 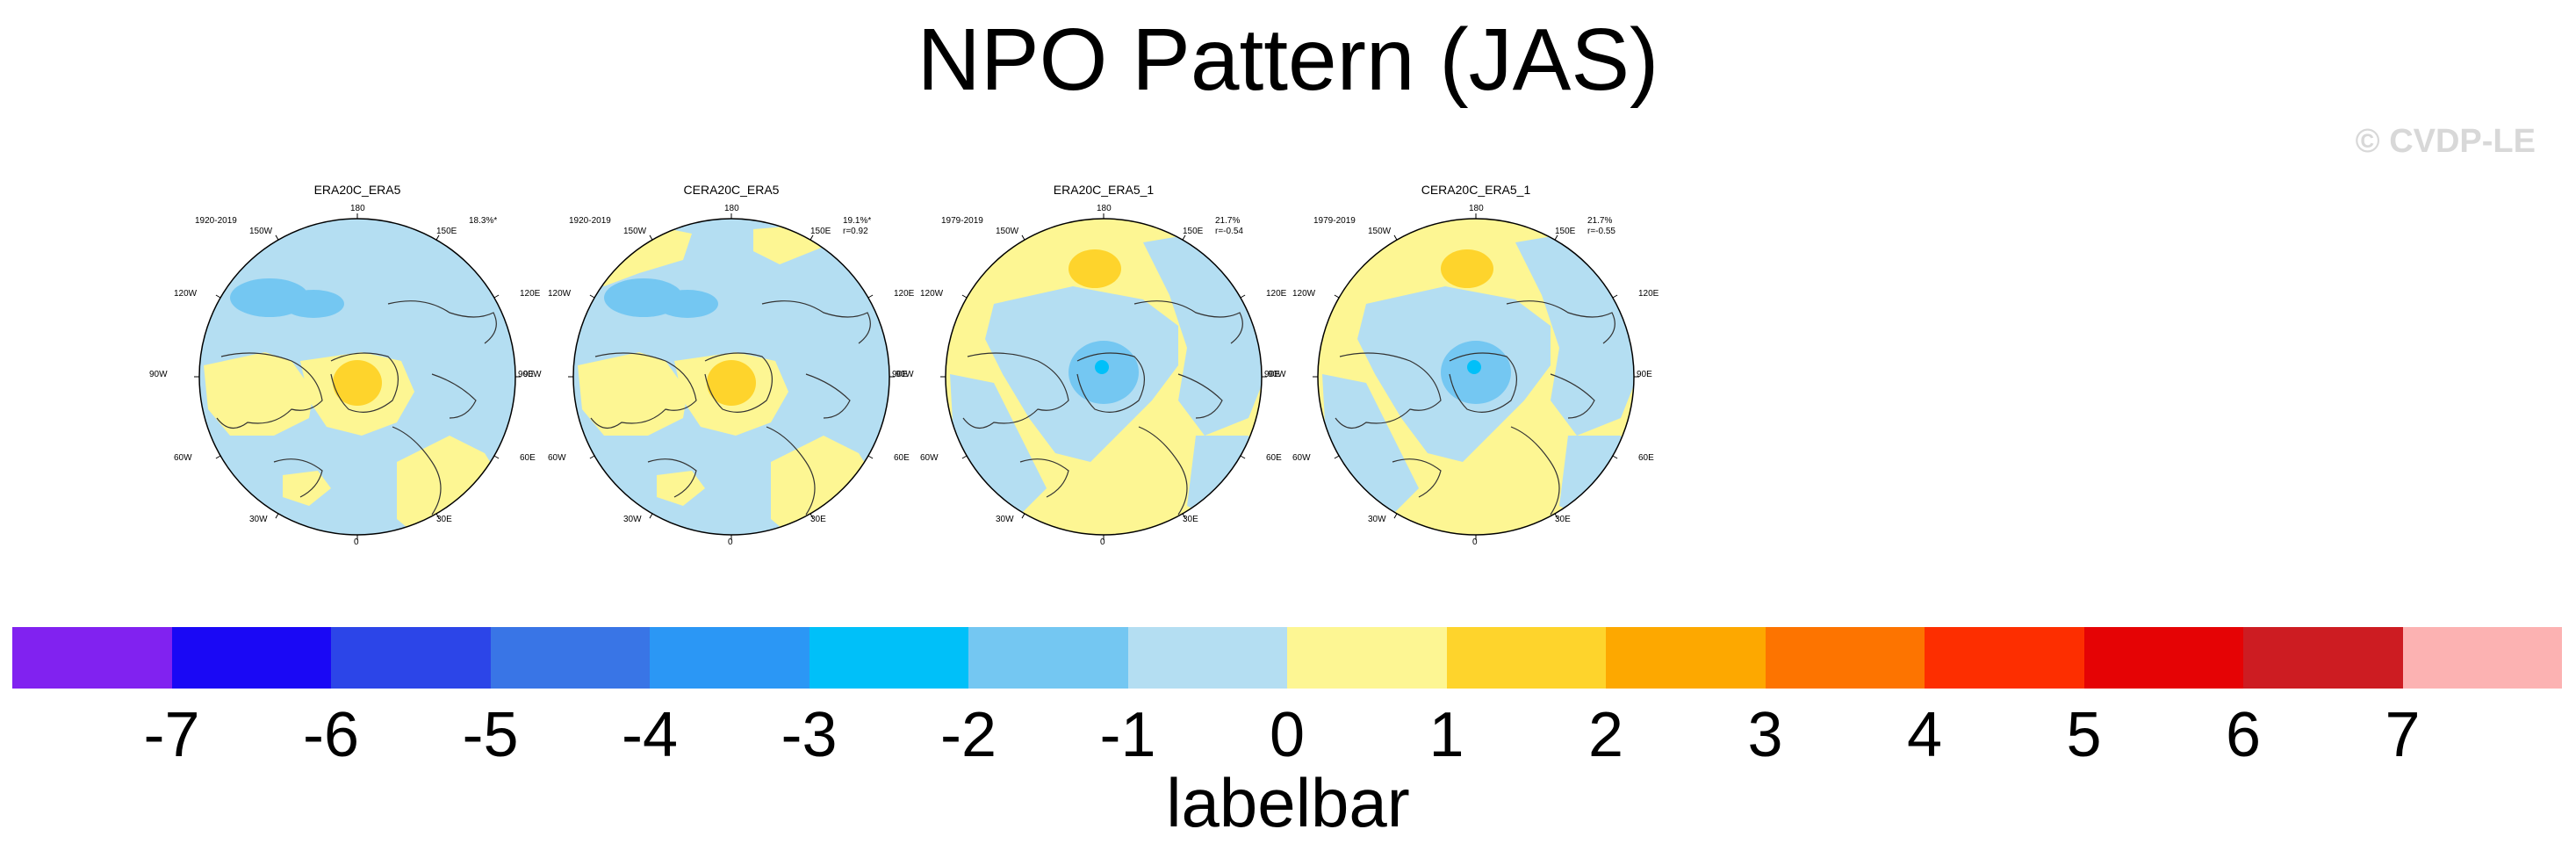 What do you see at coordinates (1446, 735) in the screenshot?
I see `colorbar-tick-label: 1` at bounding box center [1446, 735].